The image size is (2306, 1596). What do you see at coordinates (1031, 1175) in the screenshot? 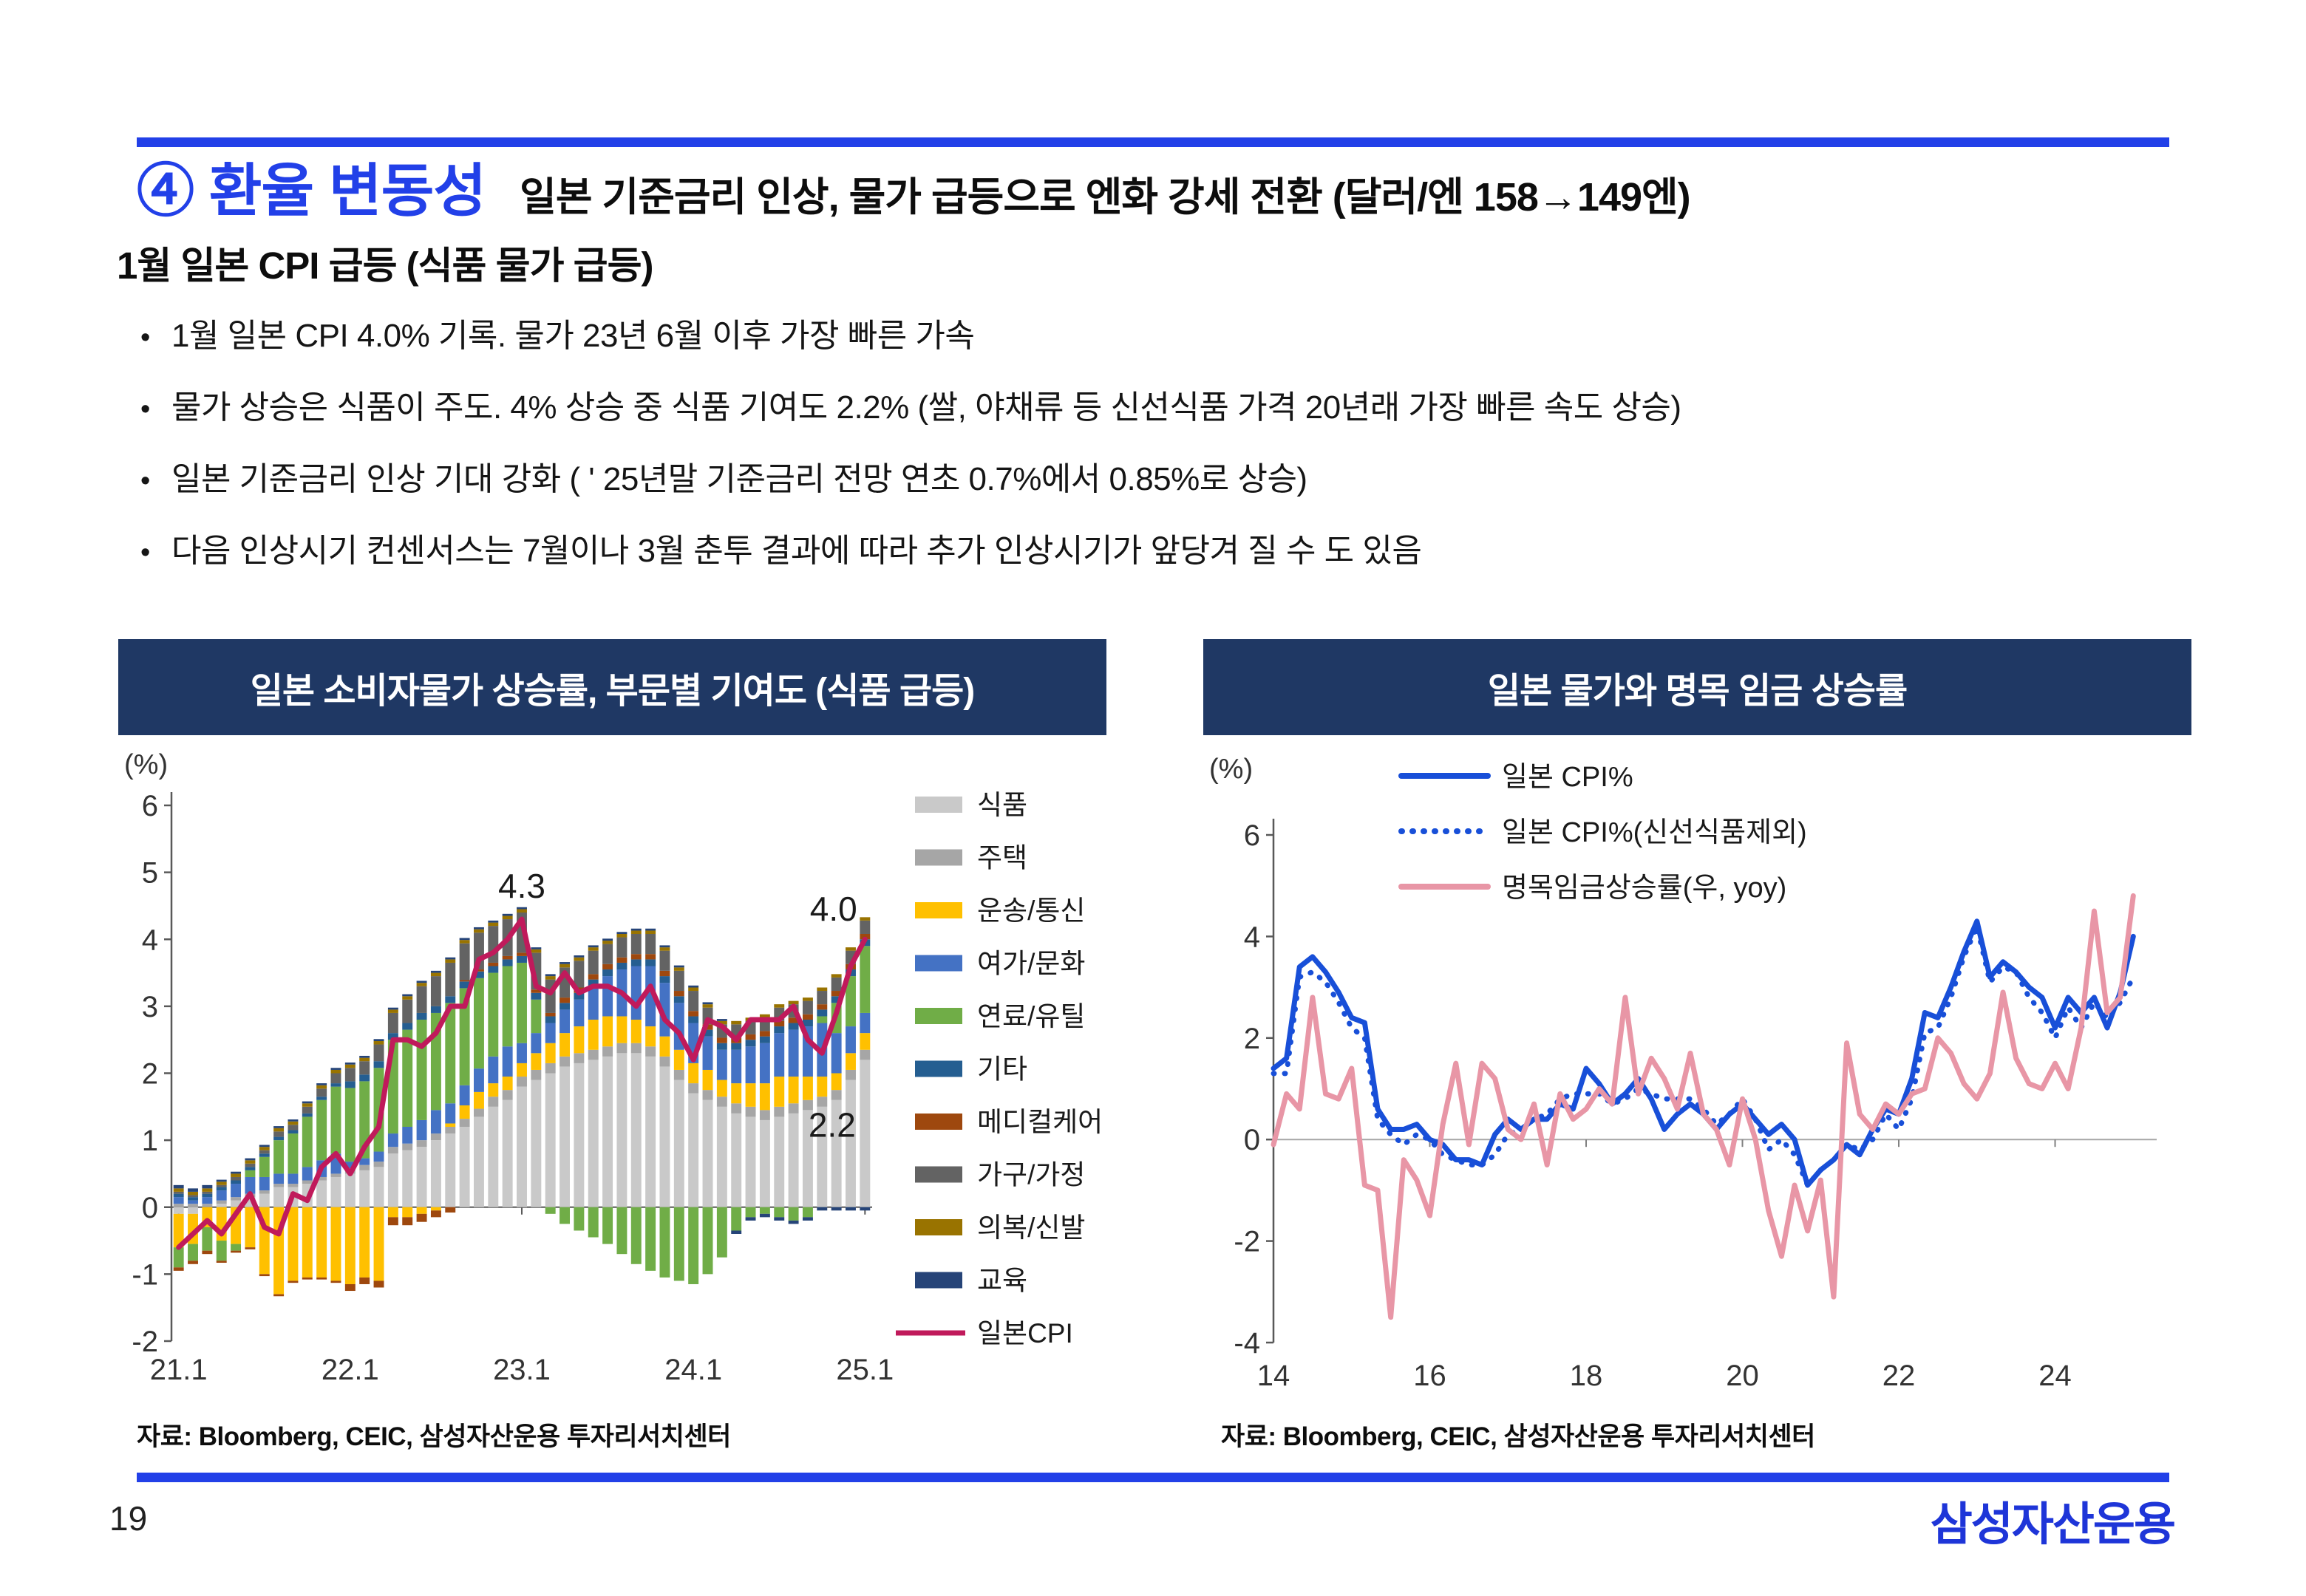
I see `svg-text: 가구/가정` at bounding box center [1031, 1175].